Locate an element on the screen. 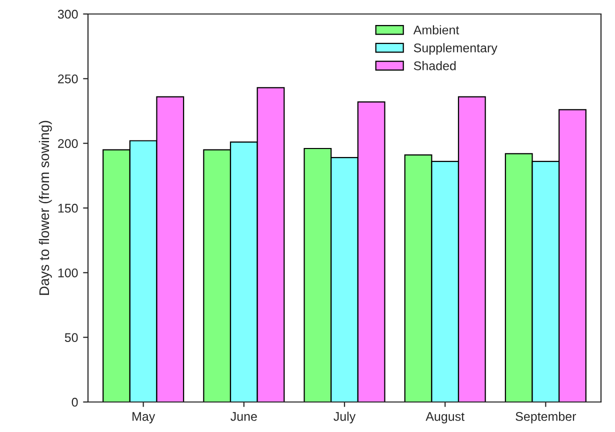 The width and height of the screenshot is (615, 432). y-axis-title: Days to flower (from sowing) is located at coordinates (45, 207).